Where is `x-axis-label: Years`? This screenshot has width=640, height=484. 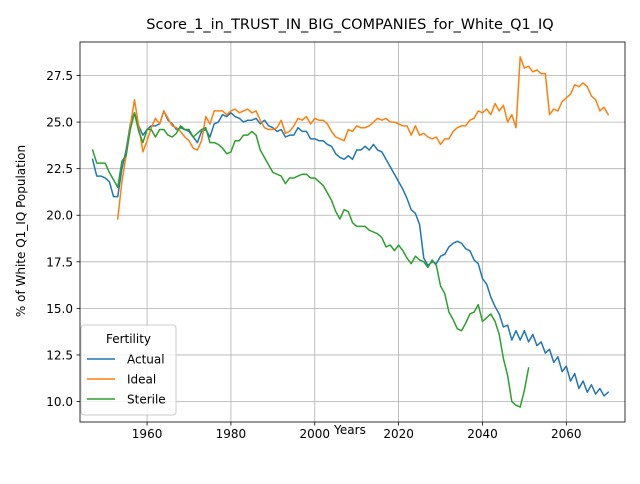
x-axis-label: Years is located at coordinates (349, 430).